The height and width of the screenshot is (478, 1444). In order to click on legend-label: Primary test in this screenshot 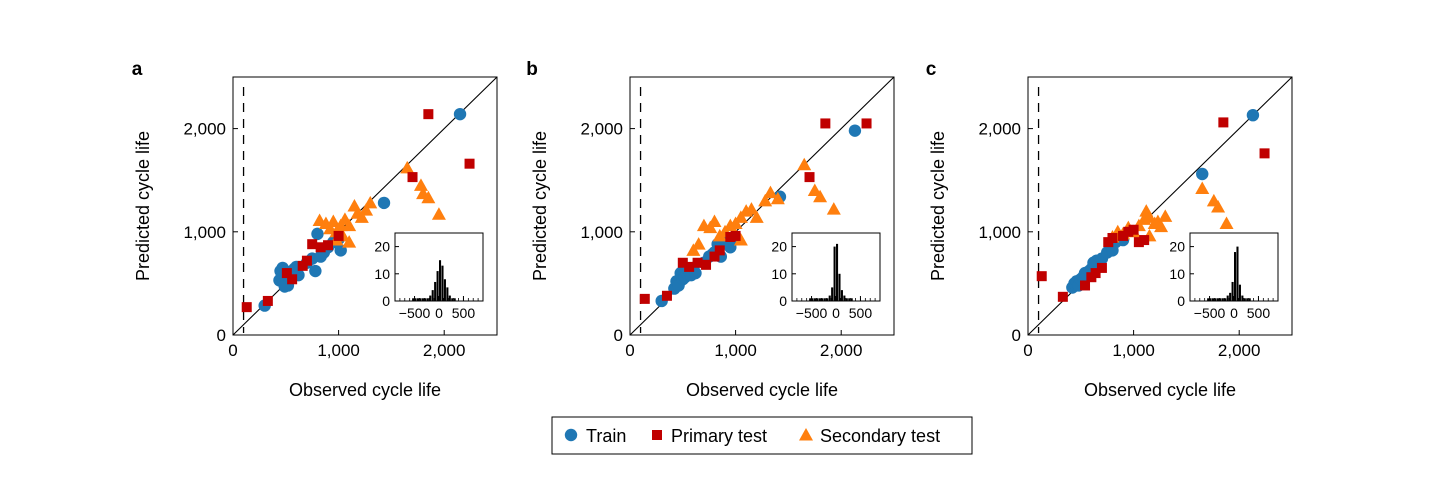, I will do `click(719, 436)`.